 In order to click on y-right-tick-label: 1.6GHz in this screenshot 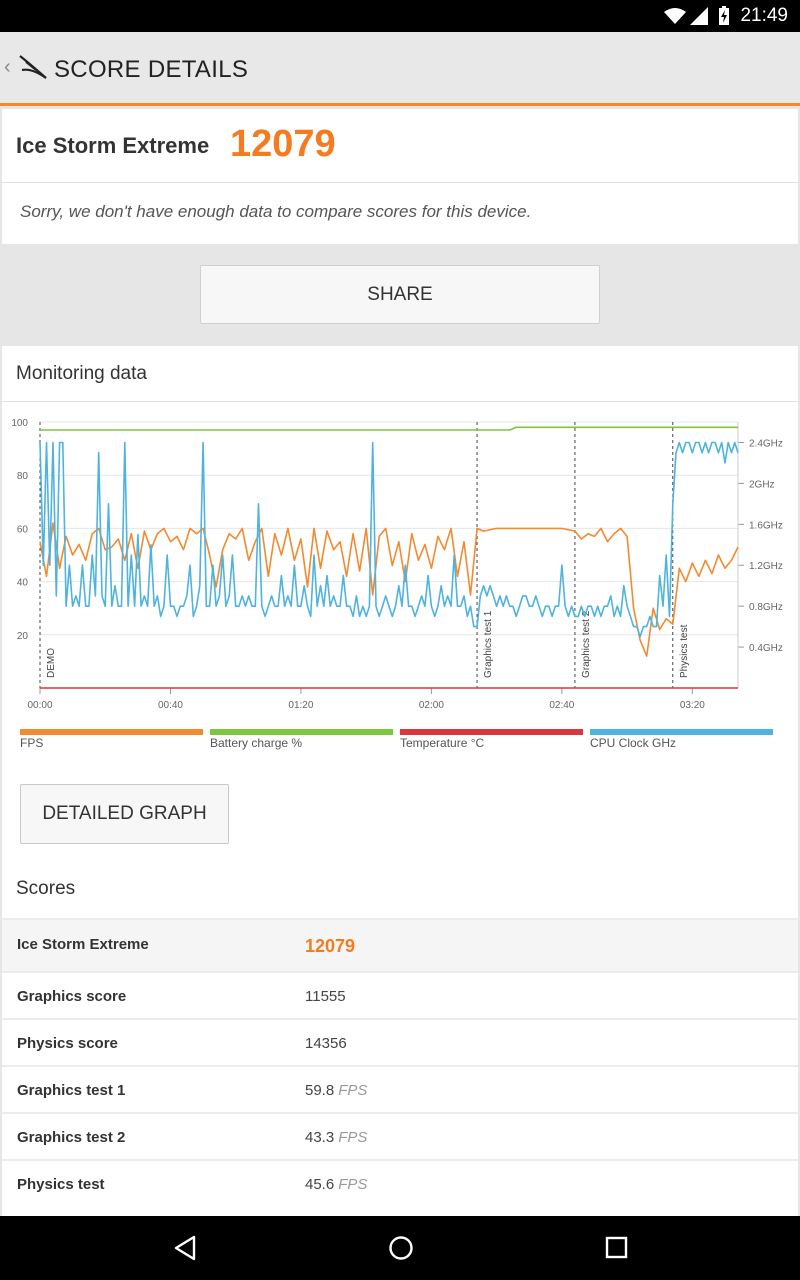, I will do `click(766, 525)`.